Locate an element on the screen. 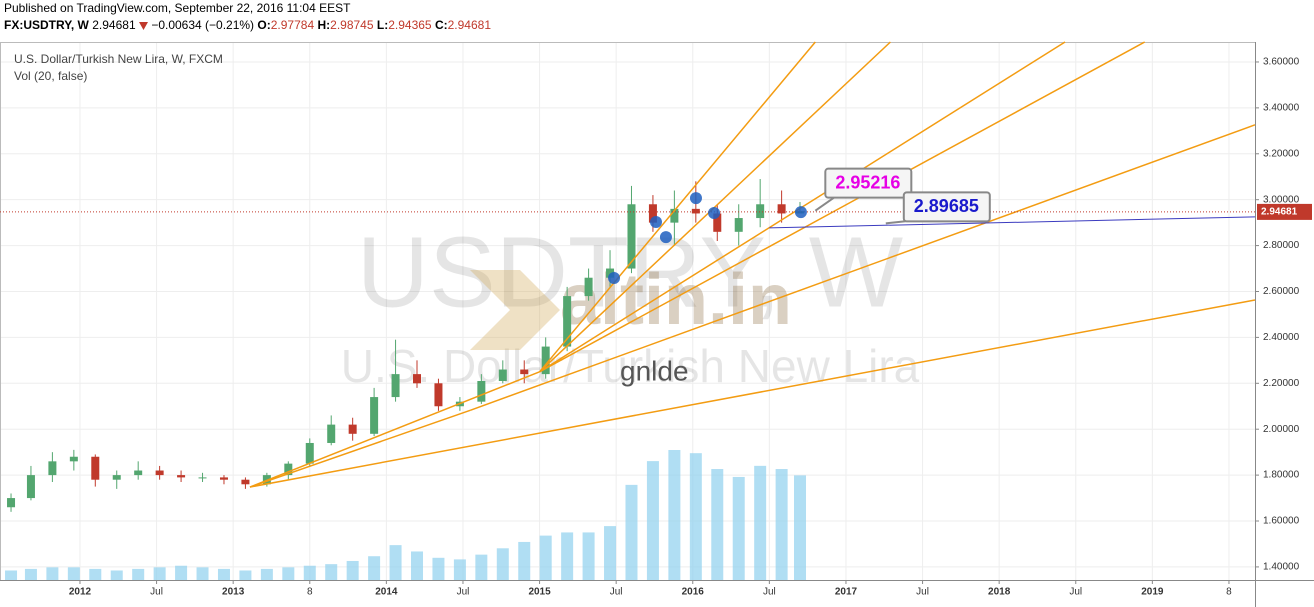 The height and width of the screenshot is (607, 1314). x-tick-label: 2019 is located at coordinates (1152, 592).